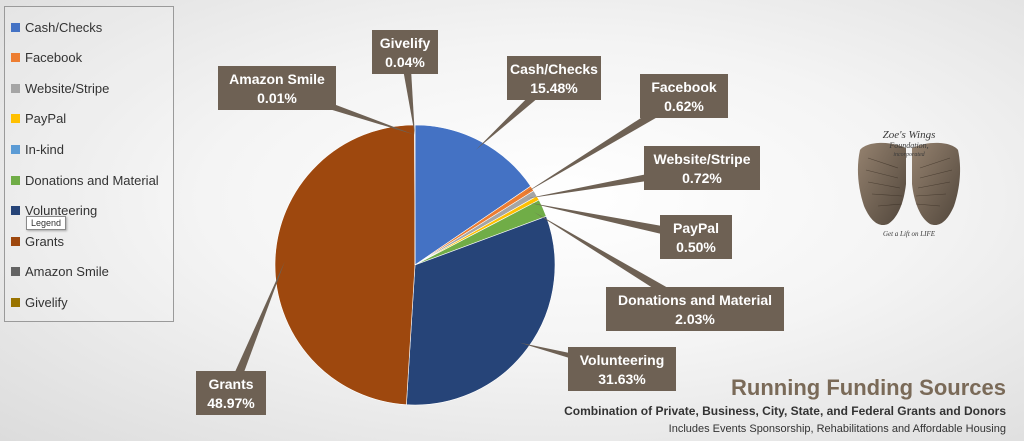 The height and width of the screenshot is (441, 1024). What do you see at coordinates (67, 272) in the screenshot?
I see `legend-label: Amazon Smile` at bounding box center [67, 272].